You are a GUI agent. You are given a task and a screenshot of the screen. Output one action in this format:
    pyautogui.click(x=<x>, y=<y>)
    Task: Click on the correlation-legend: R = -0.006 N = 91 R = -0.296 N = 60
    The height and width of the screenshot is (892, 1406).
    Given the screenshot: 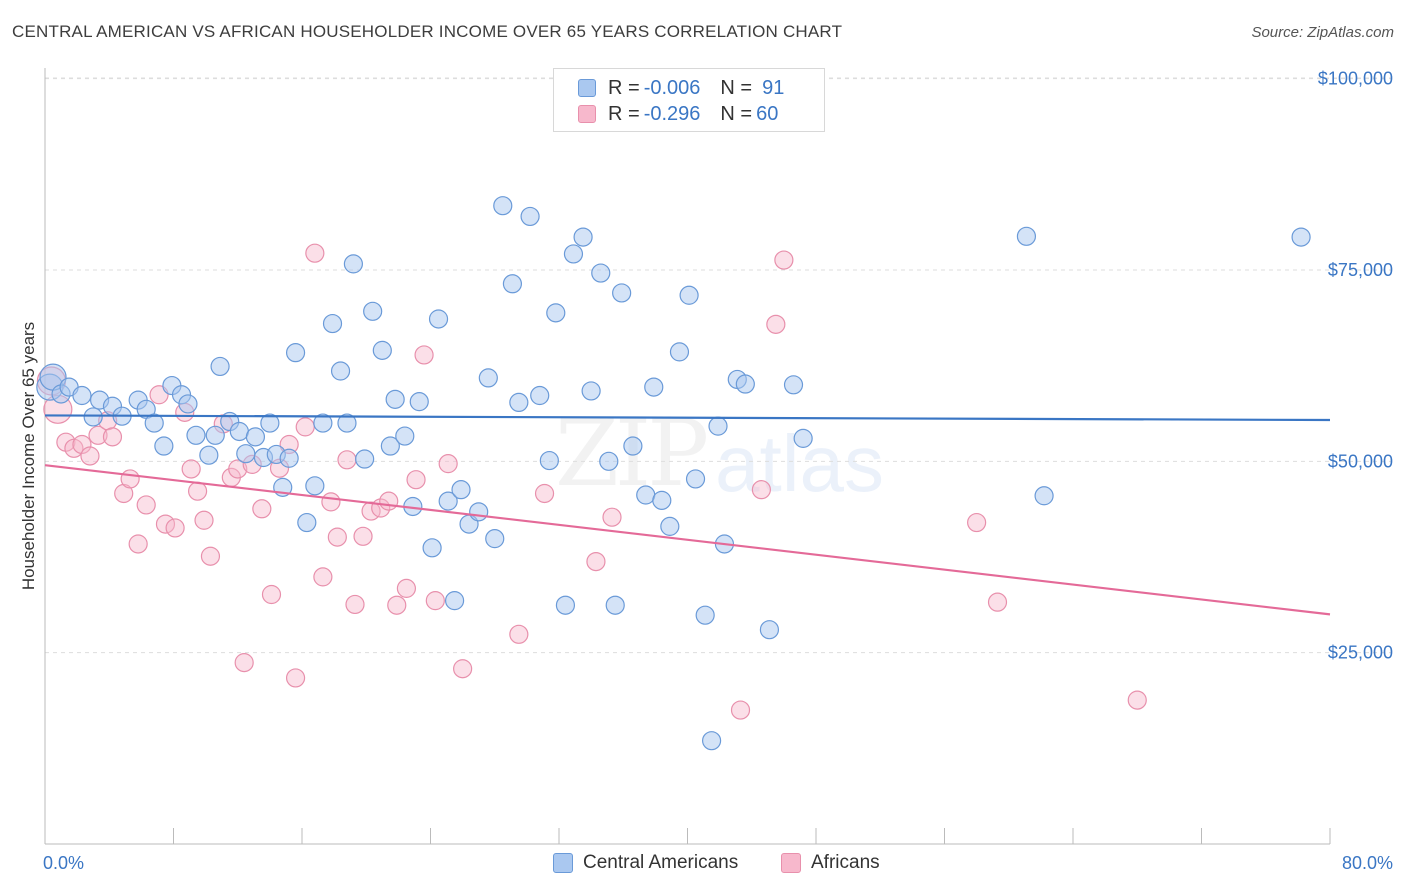 What is the action you would take?
    pyautogui.click(x=689, y=100)
    